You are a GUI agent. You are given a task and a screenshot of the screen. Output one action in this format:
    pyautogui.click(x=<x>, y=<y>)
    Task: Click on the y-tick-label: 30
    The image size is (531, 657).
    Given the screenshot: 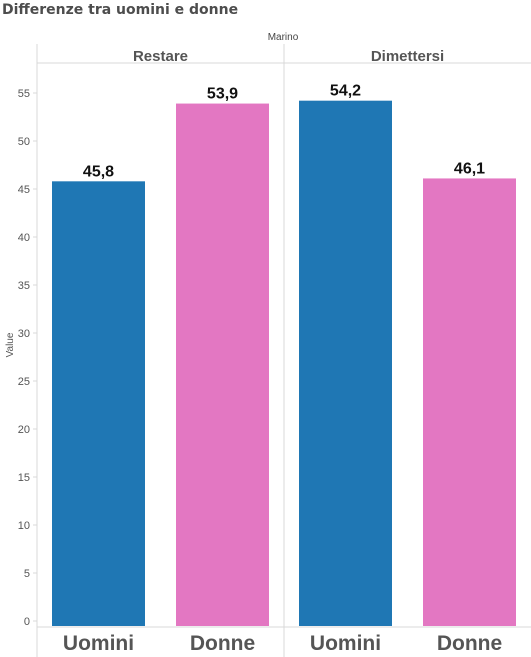 What is the action you would take?
    pyautogui.click(x=24, y=334)
    